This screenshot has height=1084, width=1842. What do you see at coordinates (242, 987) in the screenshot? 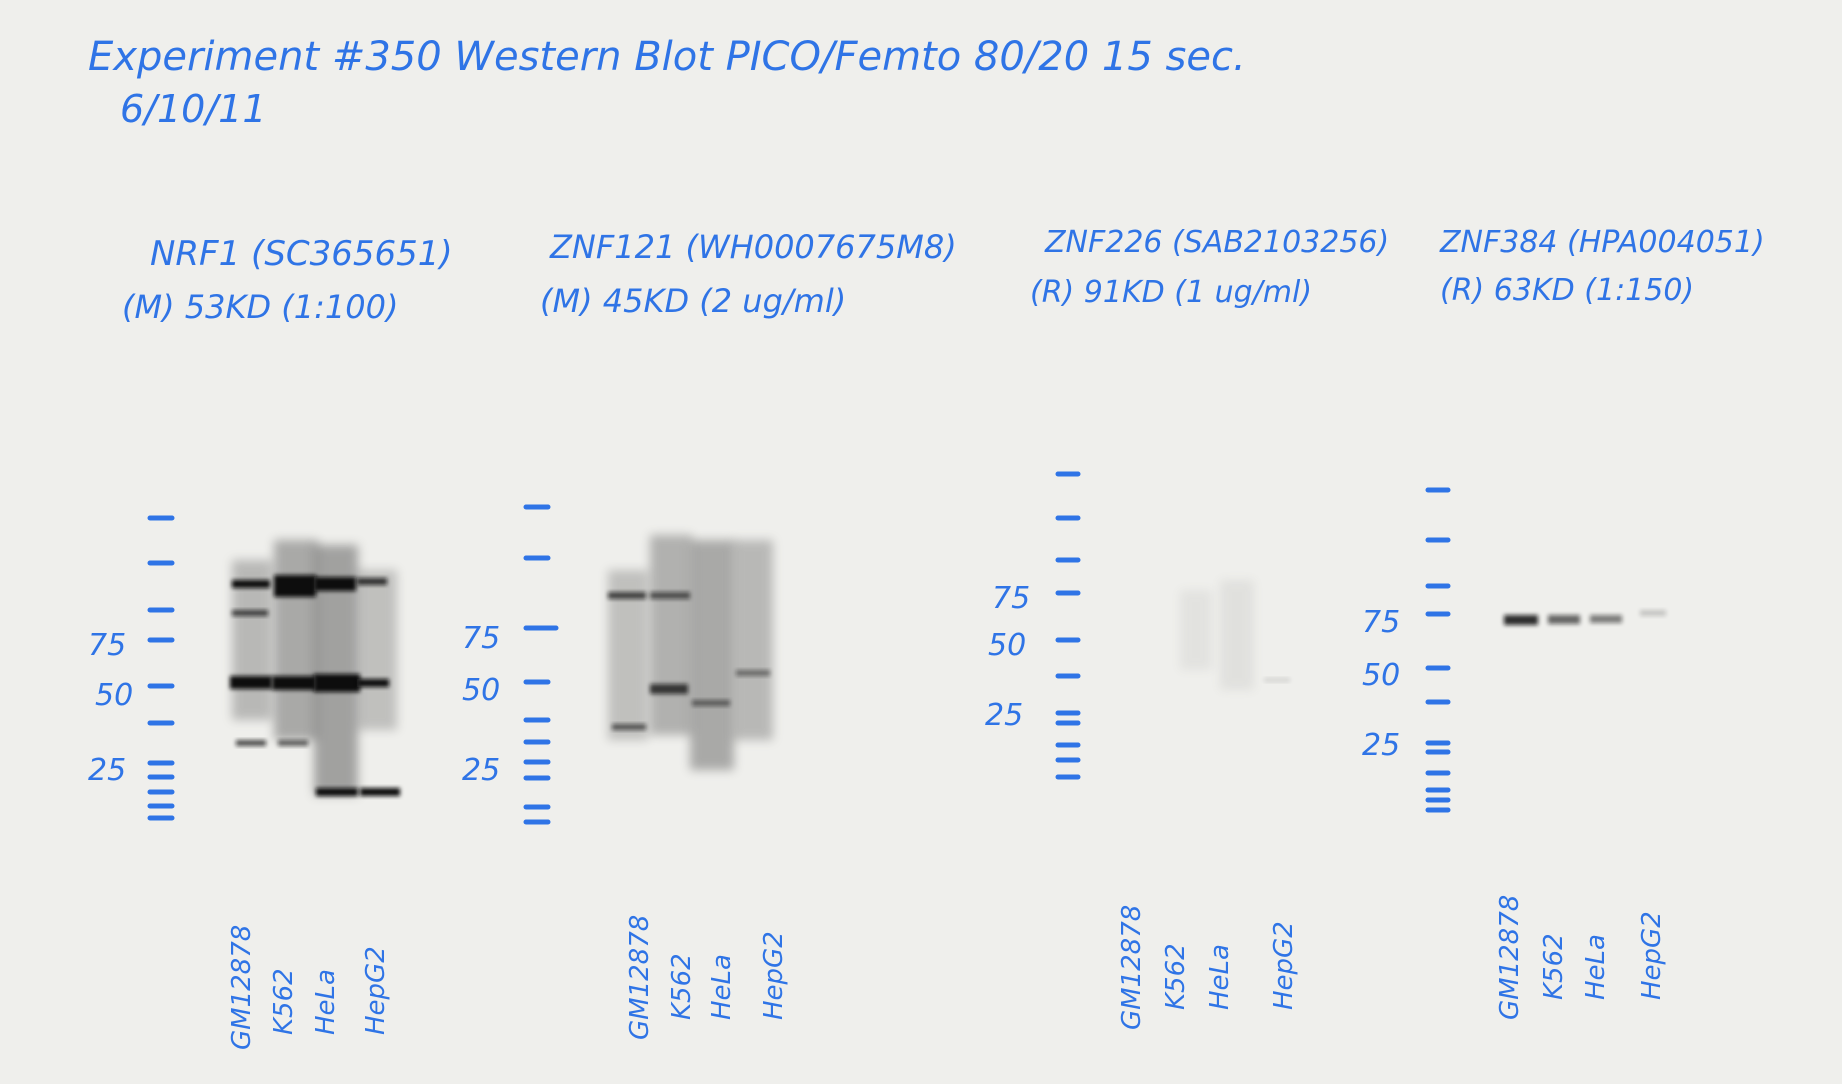
I see `panel-1-lane-1: GM12878` at bounding box center [242, 987].